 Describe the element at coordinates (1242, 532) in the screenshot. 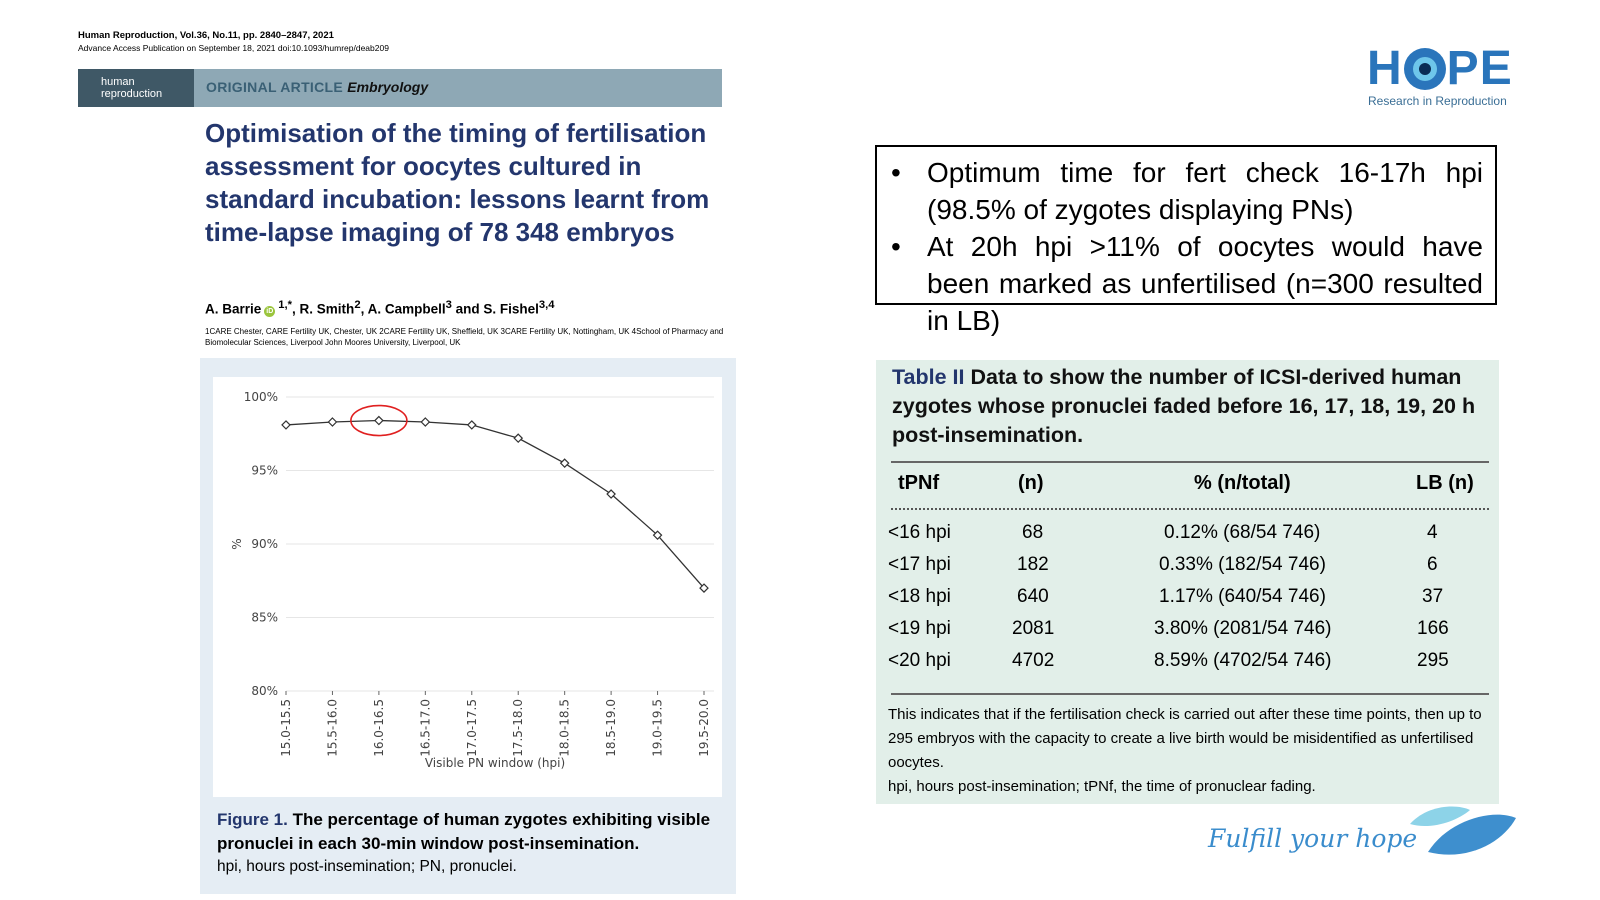

I see `table-cell-percent: 0.12% (68/54 746)` at that location.